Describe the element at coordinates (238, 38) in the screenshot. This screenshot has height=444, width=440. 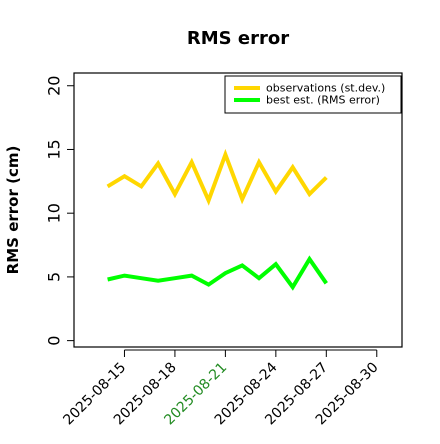
I see `chart-title: RMS error` at that location.